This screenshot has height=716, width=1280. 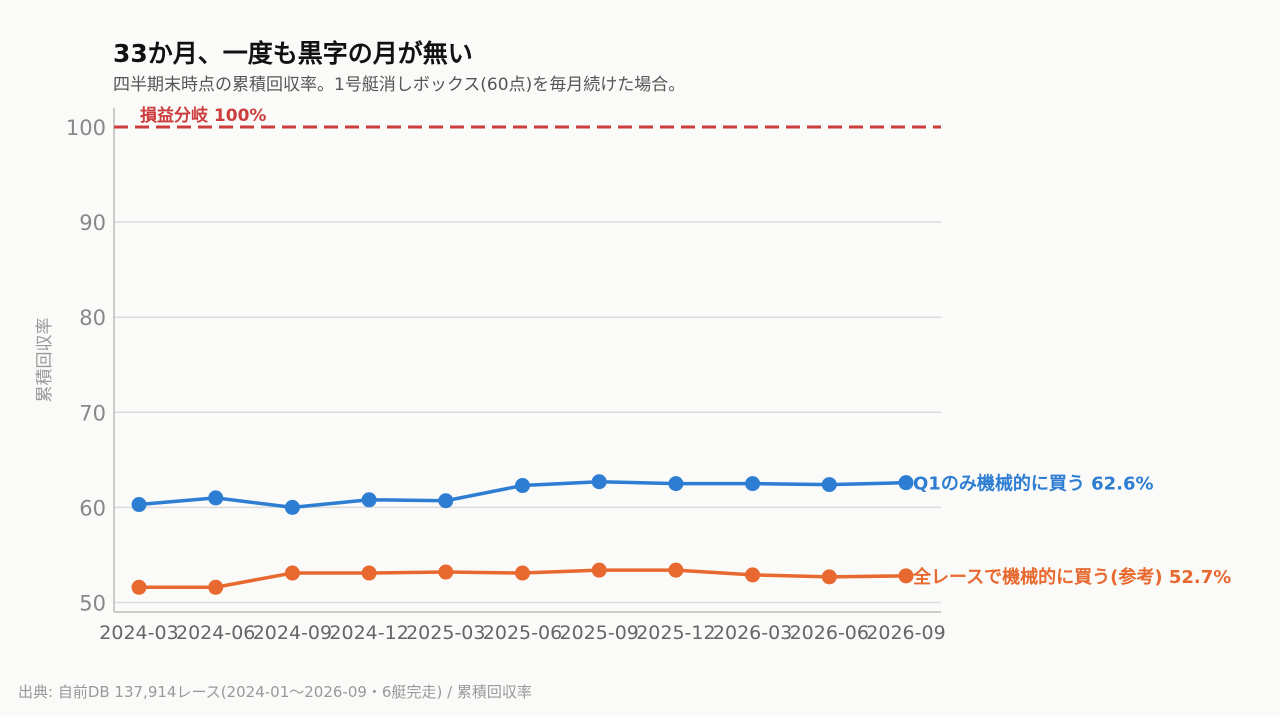 What do you see at coordinates (399, 85) in the screenshot?
I see `chart-subtitle: 四半期末時点の累積回収率。1号艇消しボックス(60点)を毎月続けた場合。` at bounding box center [399, 85].